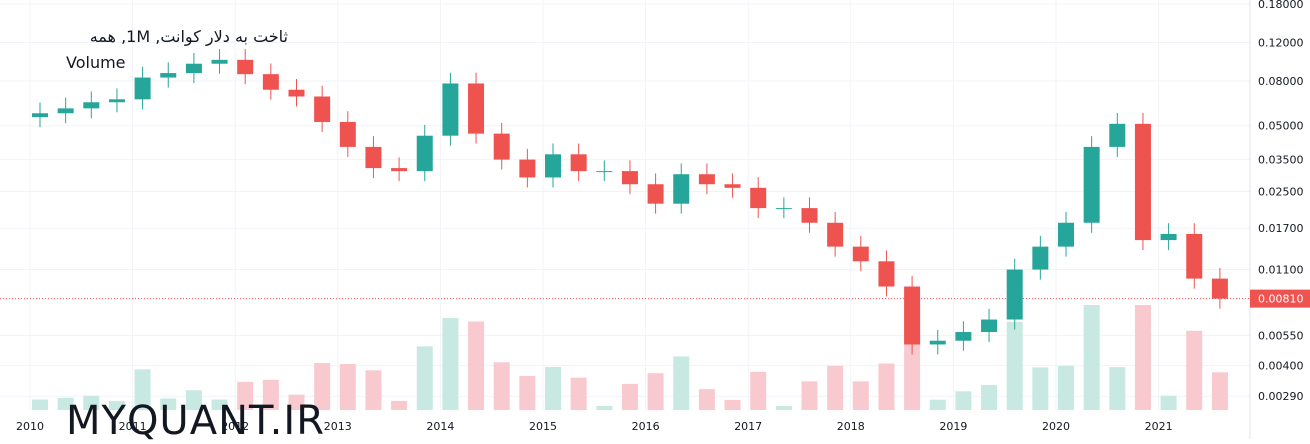  I want to click on y-tick-label: 0.01100, so click(1281, 270).